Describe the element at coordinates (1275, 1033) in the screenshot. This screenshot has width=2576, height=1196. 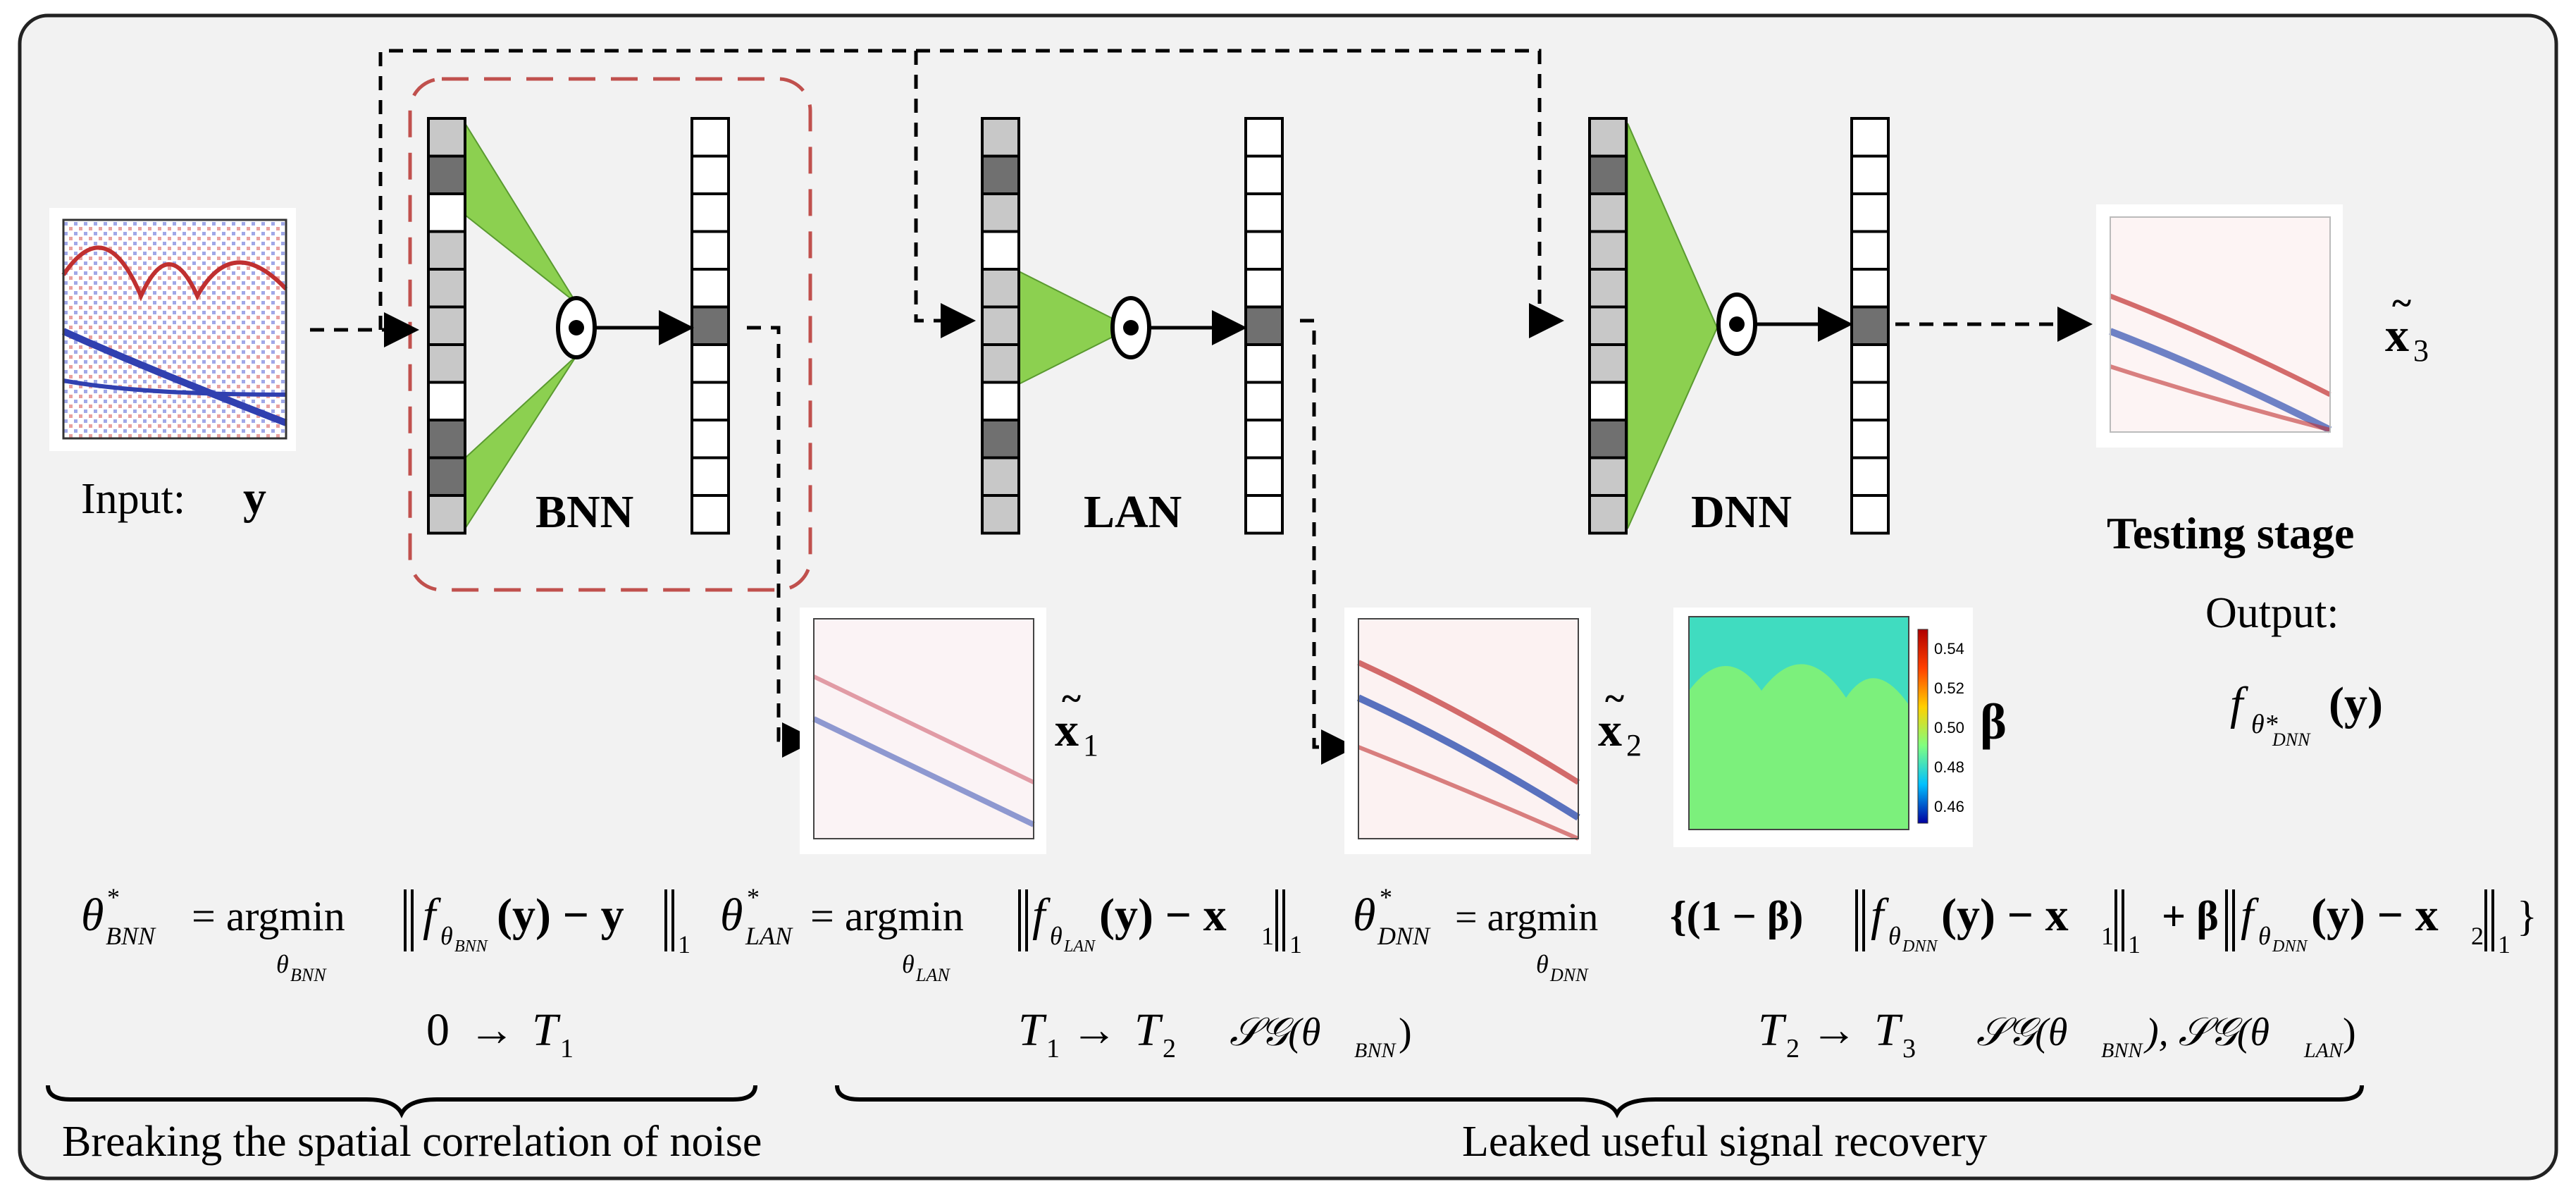
I see `svg-text: 𝒮𝒢(θ` at that location.